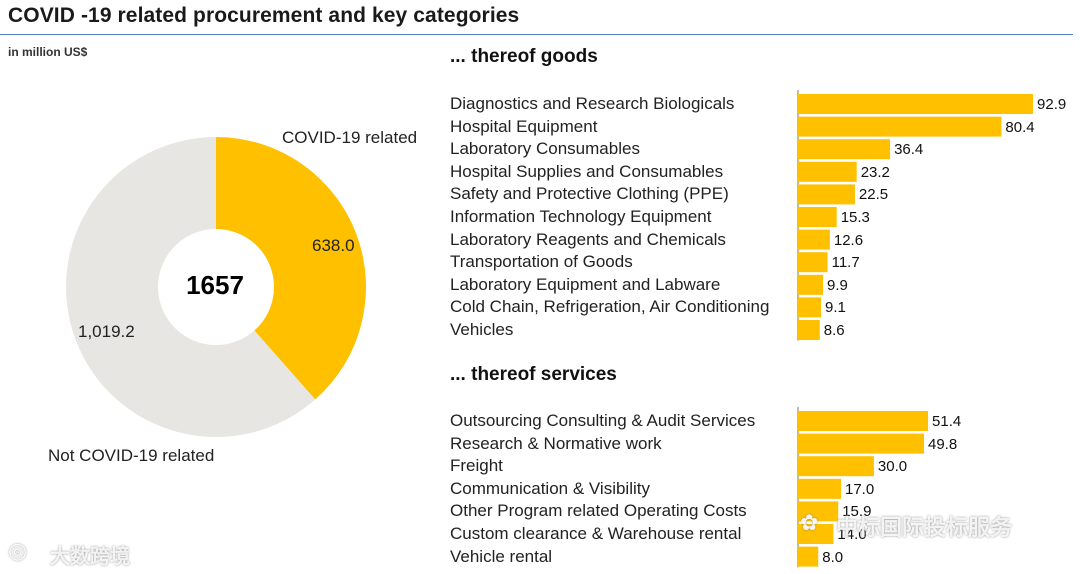 The width and height of the screenshot is (1080, 574). I want to click on goods-category-label: Vehicles, so click(482, 329).